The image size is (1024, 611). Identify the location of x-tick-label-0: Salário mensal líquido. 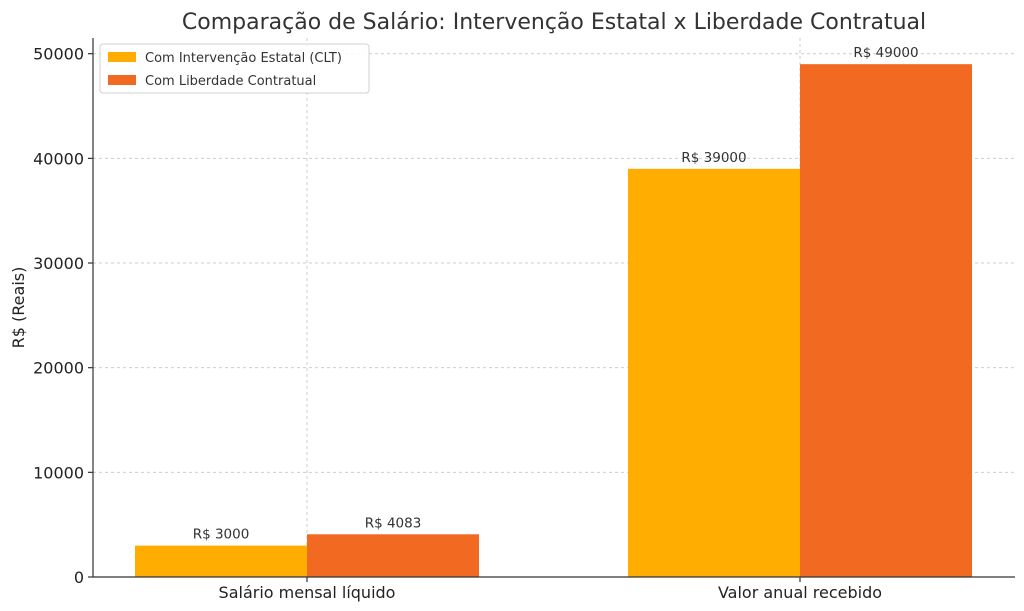
(307, 592).